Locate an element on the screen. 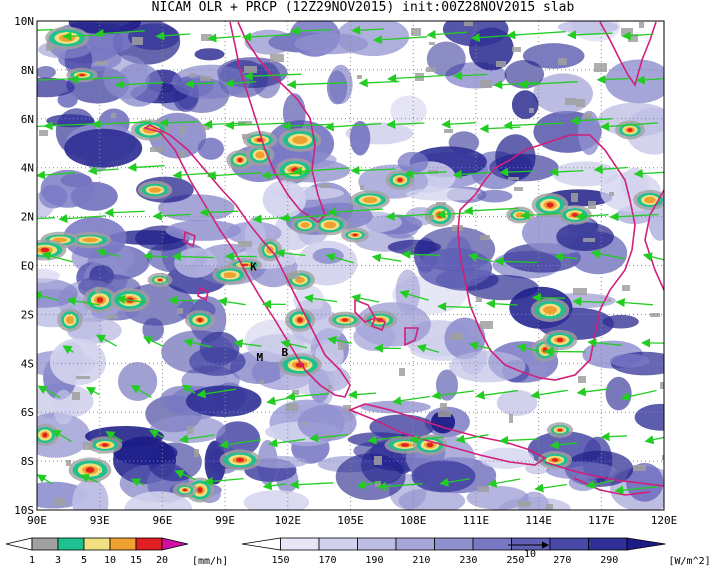 This screenshot has width=726, height=571. olr-bar-label: 270 is located at coordinates (562, 560).